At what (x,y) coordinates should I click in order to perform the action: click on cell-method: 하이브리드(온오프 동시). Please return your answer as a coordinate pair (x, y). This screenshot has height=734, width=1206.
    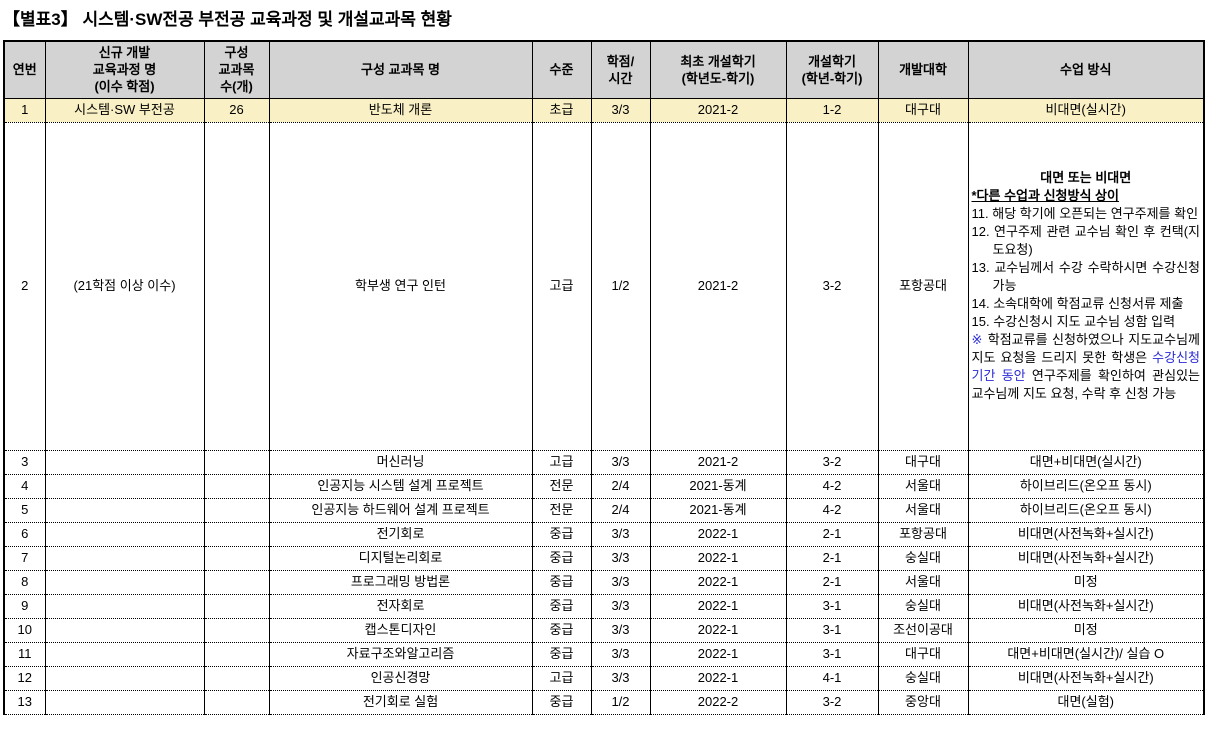
    Looking at the image, I should click on (1086, 486).